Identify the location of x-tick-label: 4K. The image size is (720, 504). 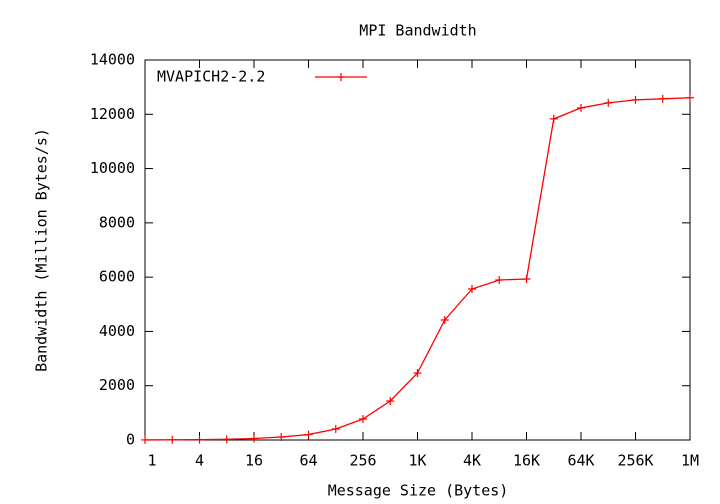
(472, 461).